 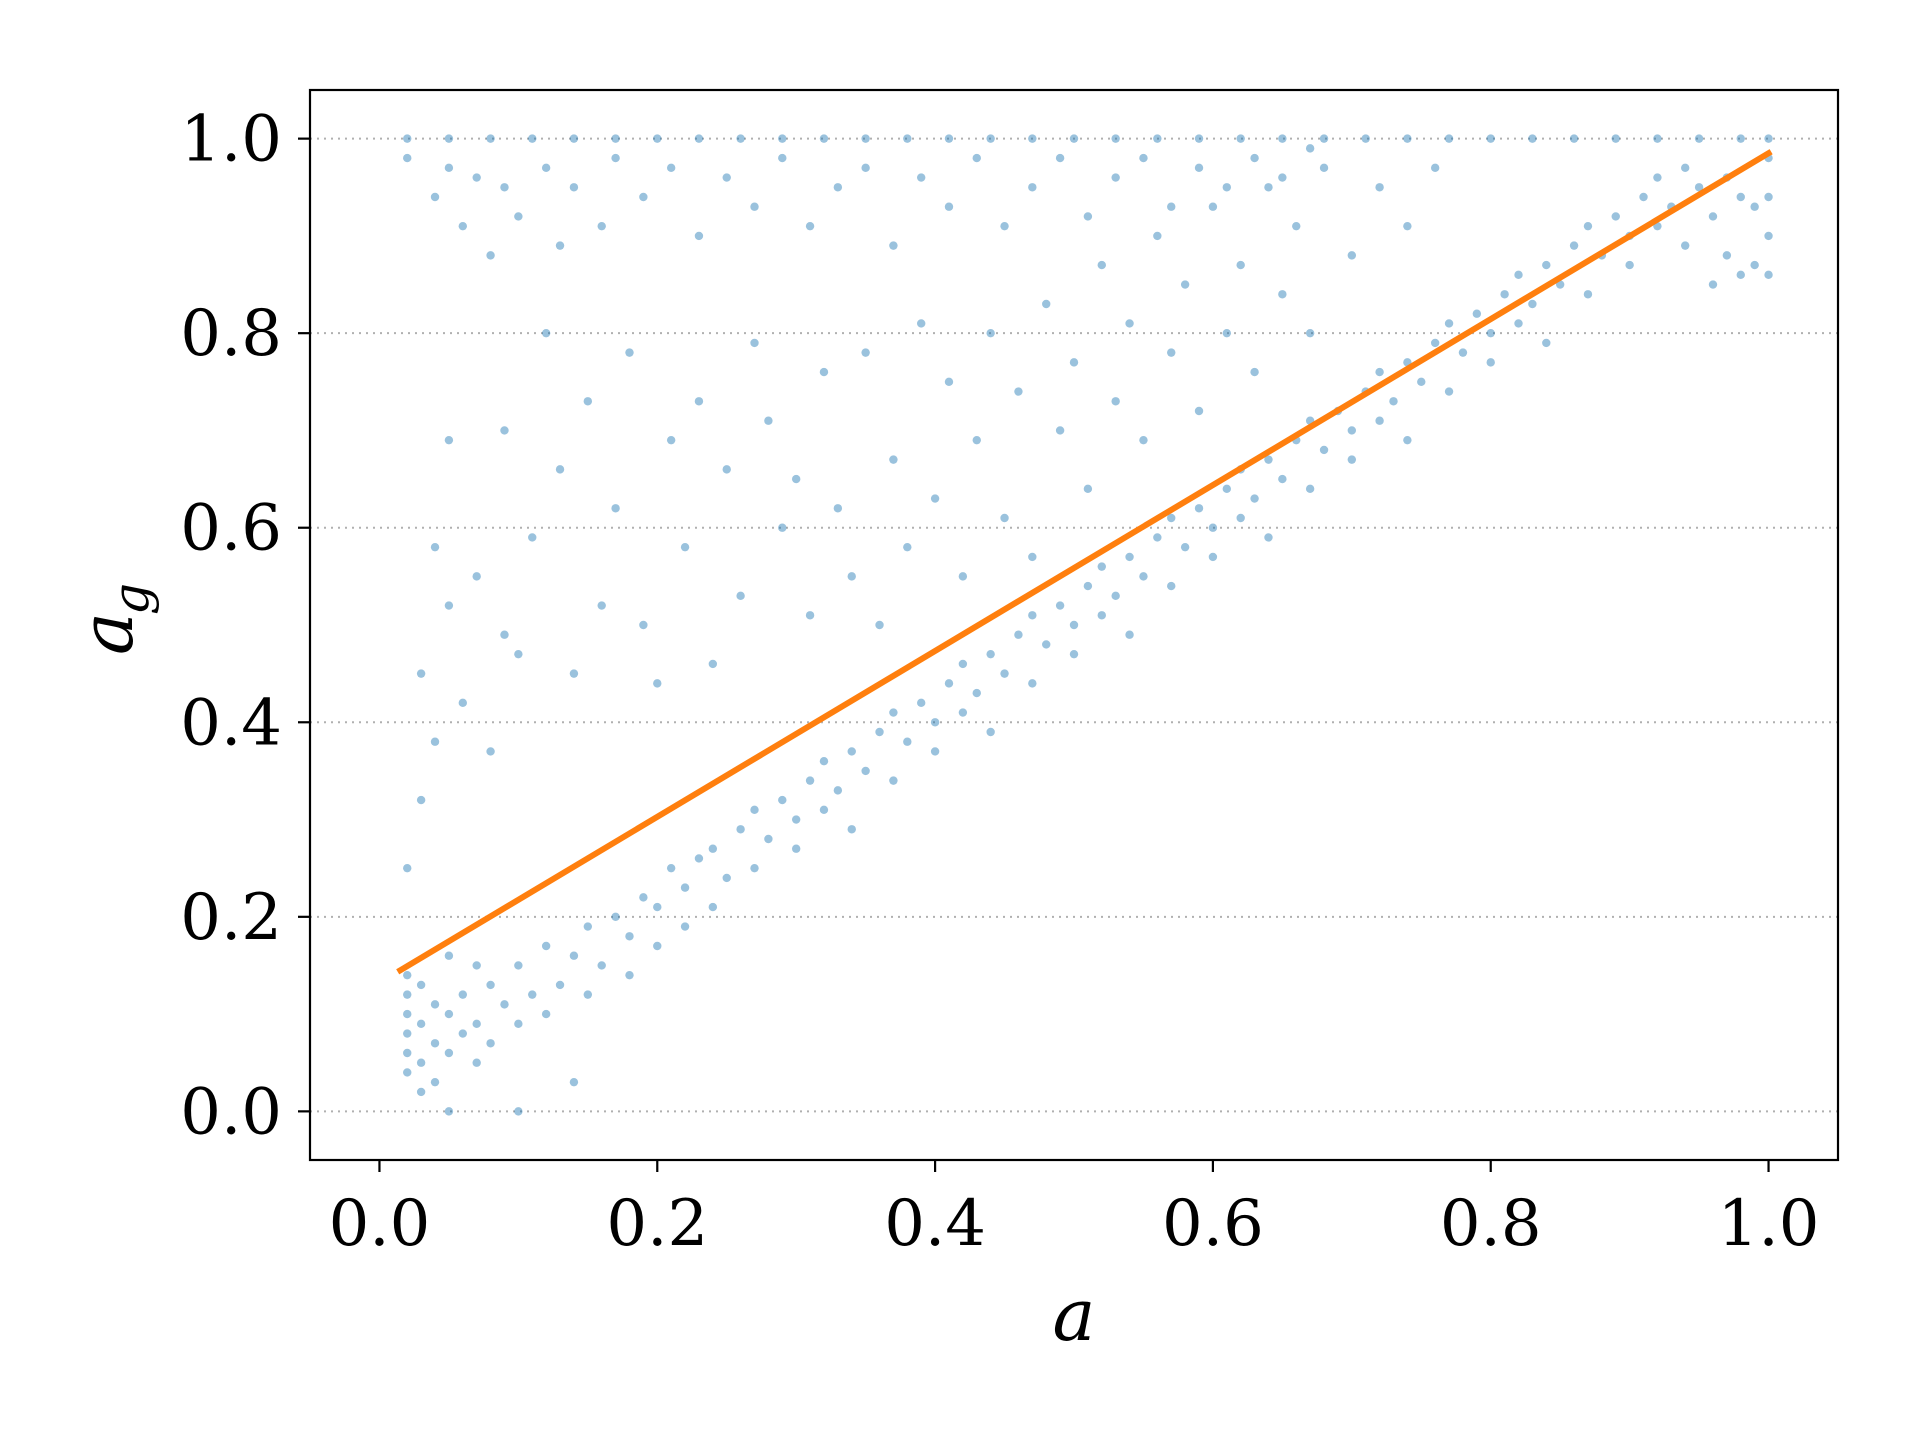 I want to click on x-tick-label: 0.4, so click(x=935, y=1224).